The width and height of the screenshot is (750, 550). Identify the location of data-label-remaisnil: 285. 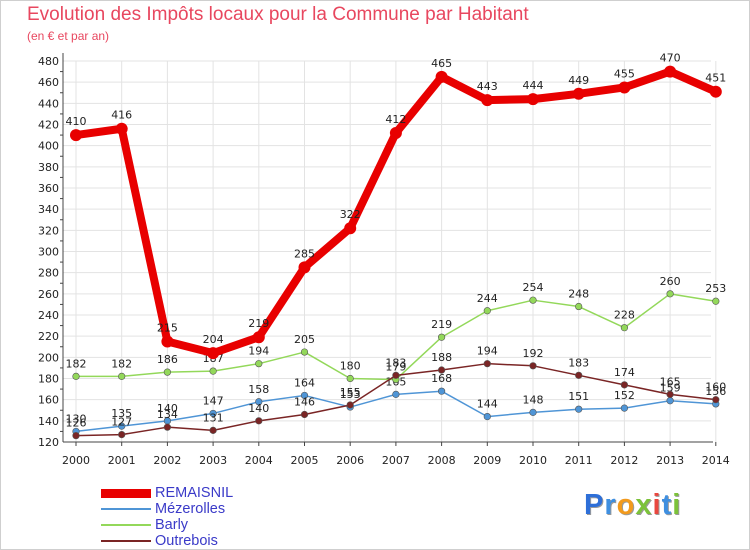
(304, 253).